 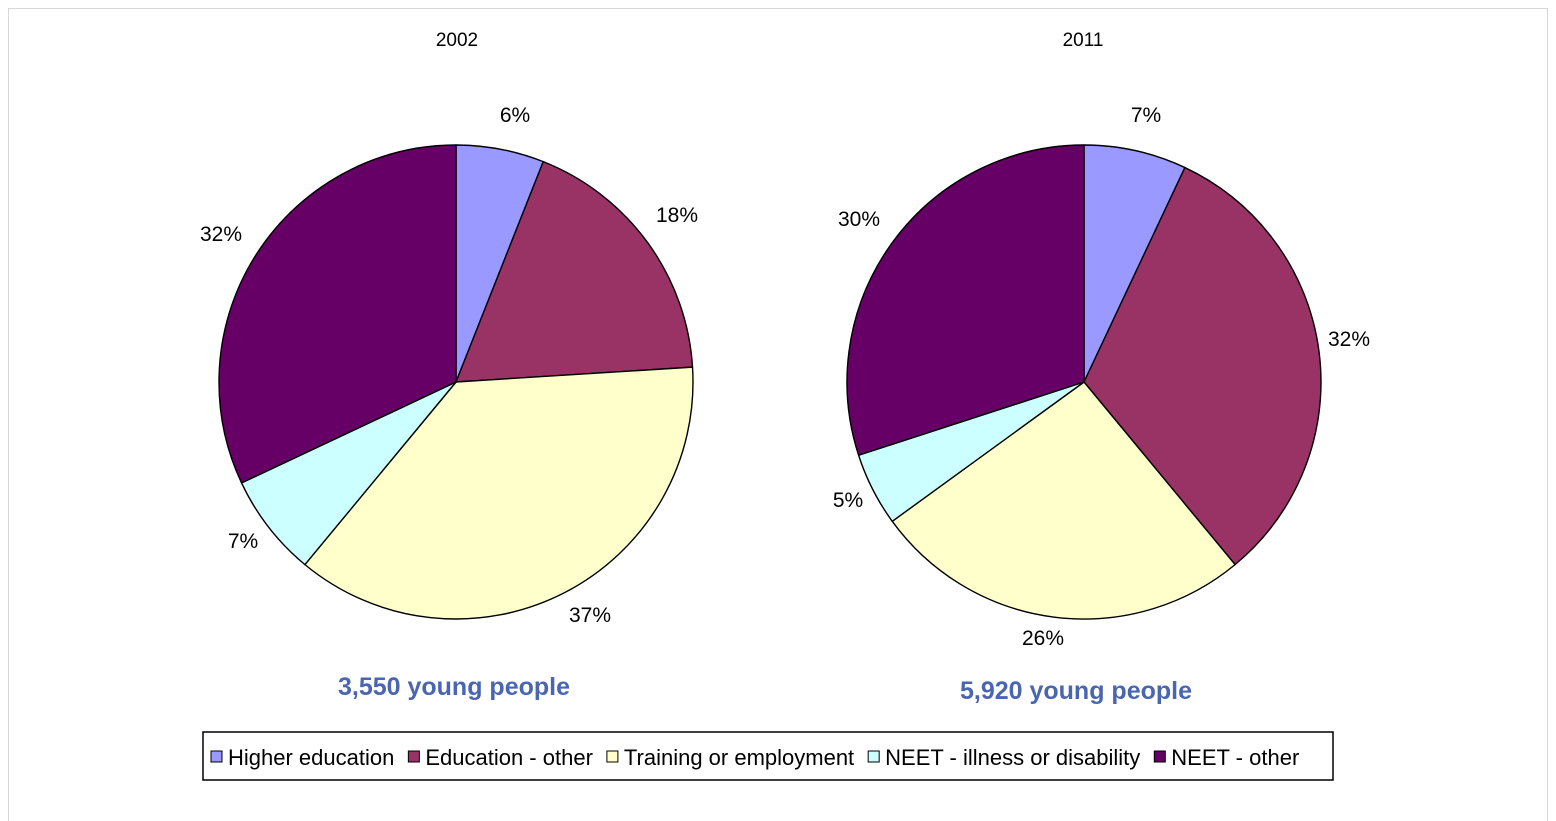 What do you see at coordinates (509, 757) in the screenshot?
I see `legend-label-education-other: Education - other` at bounding box center [509, 757].